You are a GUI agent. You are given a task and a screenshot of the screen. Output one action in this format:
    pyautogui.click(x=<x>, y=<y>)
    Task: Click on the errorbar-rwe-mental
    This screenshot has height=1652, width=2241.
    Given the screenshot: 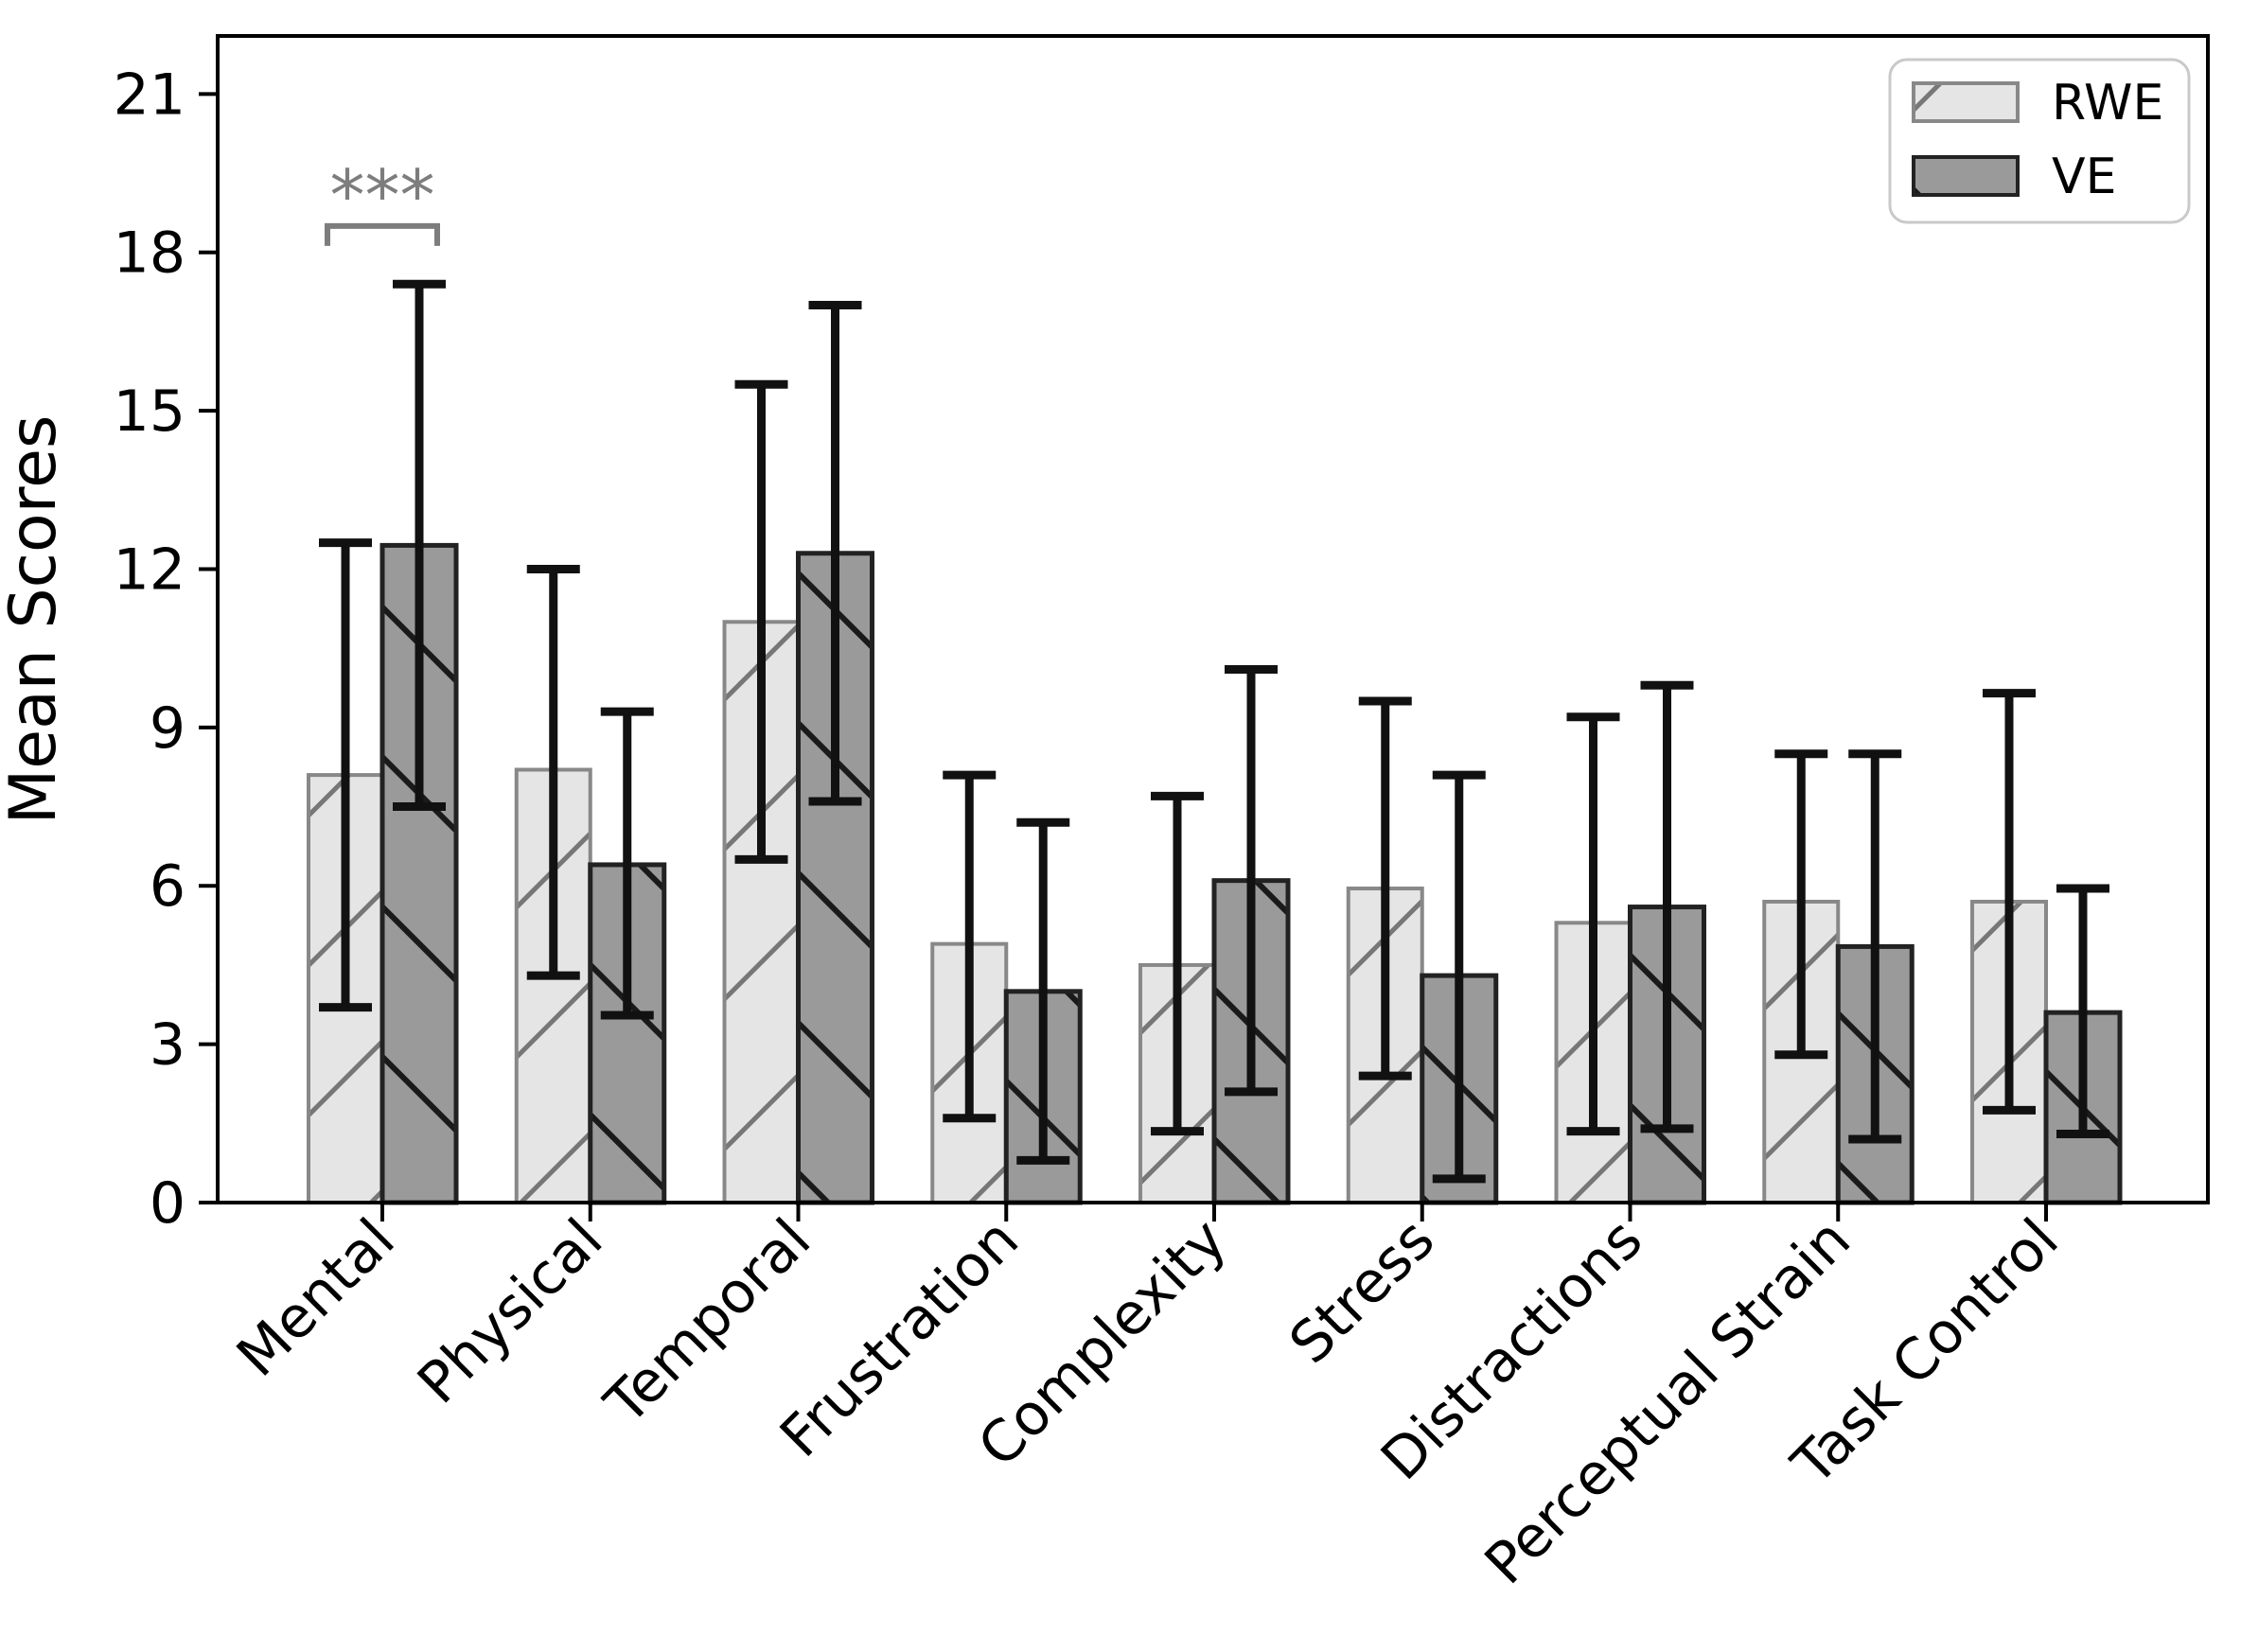 What is the action you would take?
    pyautogui.click(x=345, y=775)
    